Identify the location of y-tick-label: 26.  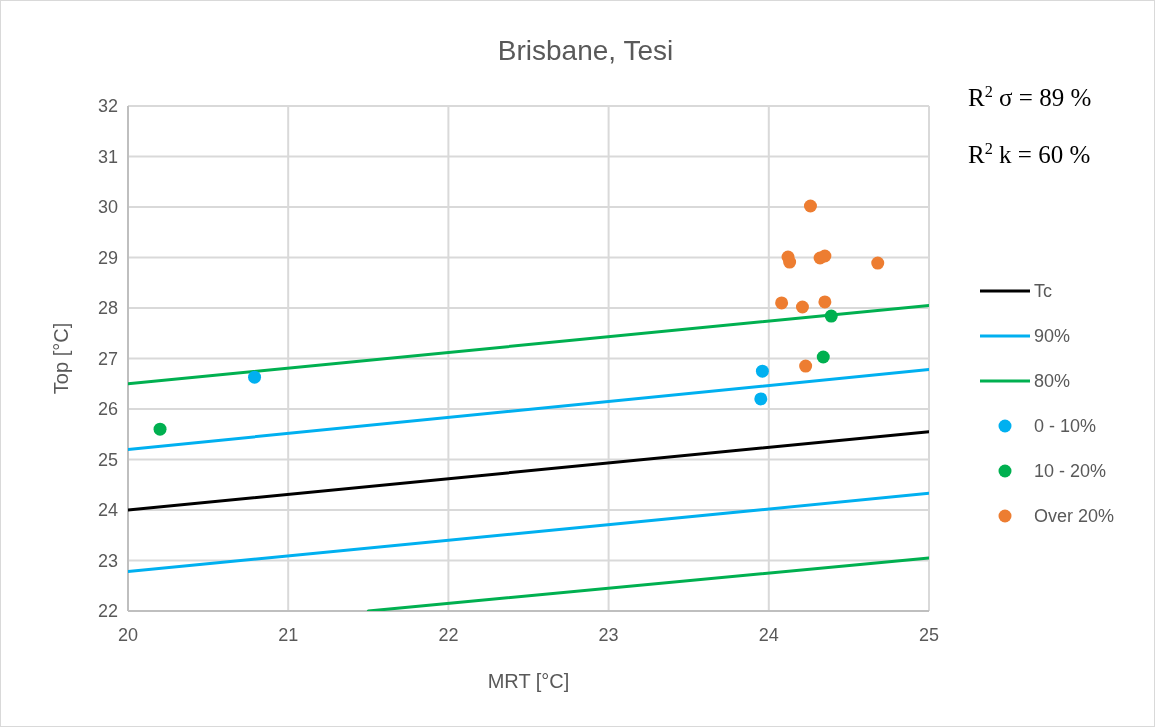
(107, 409).